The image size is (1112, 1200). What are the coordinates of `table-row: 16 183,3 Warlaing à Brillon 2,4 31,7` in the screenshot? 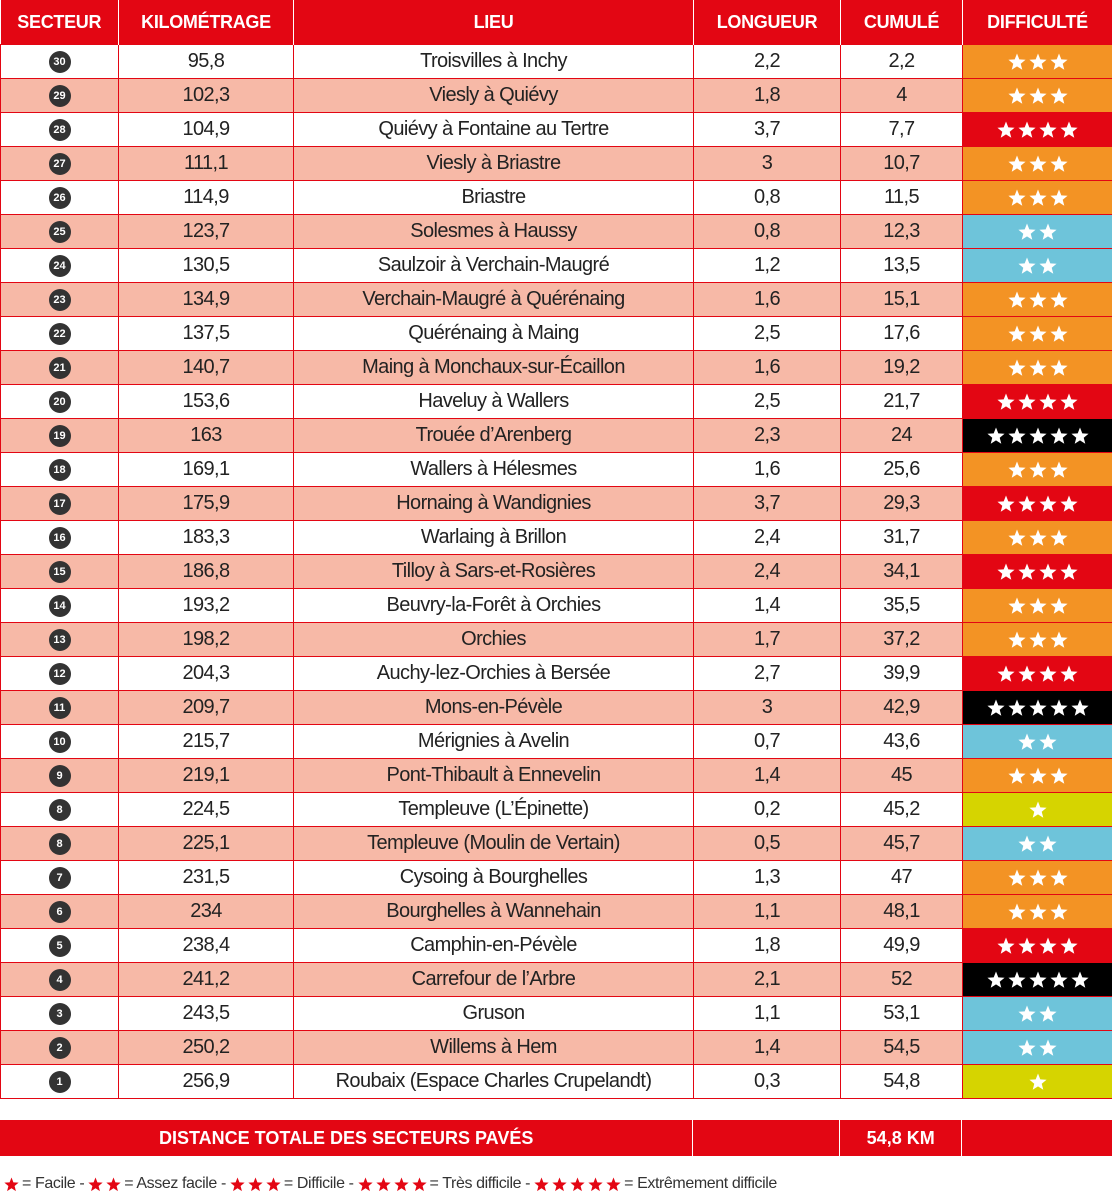 It's located at (556, 537).